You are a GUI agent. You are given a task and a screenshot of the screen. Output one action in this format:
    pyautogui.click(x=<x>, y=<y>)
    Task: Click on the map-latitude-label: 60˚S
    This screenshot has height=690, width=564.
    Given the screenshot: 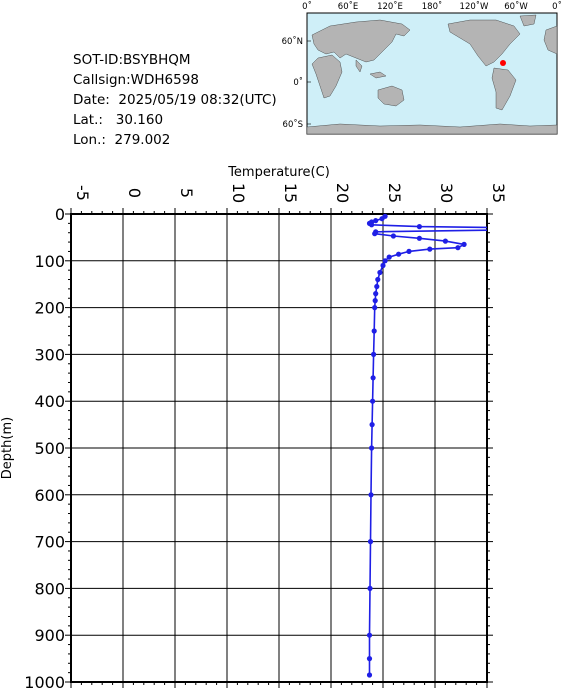 What is the action you would take?
    pyautogui.click(x=293, y=124)
    